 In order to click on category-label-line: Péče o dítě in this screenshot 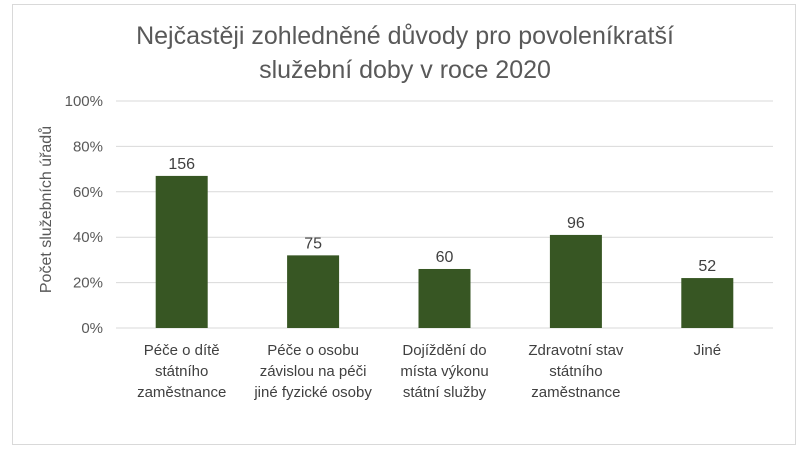, I will do `click(182, 350)`.